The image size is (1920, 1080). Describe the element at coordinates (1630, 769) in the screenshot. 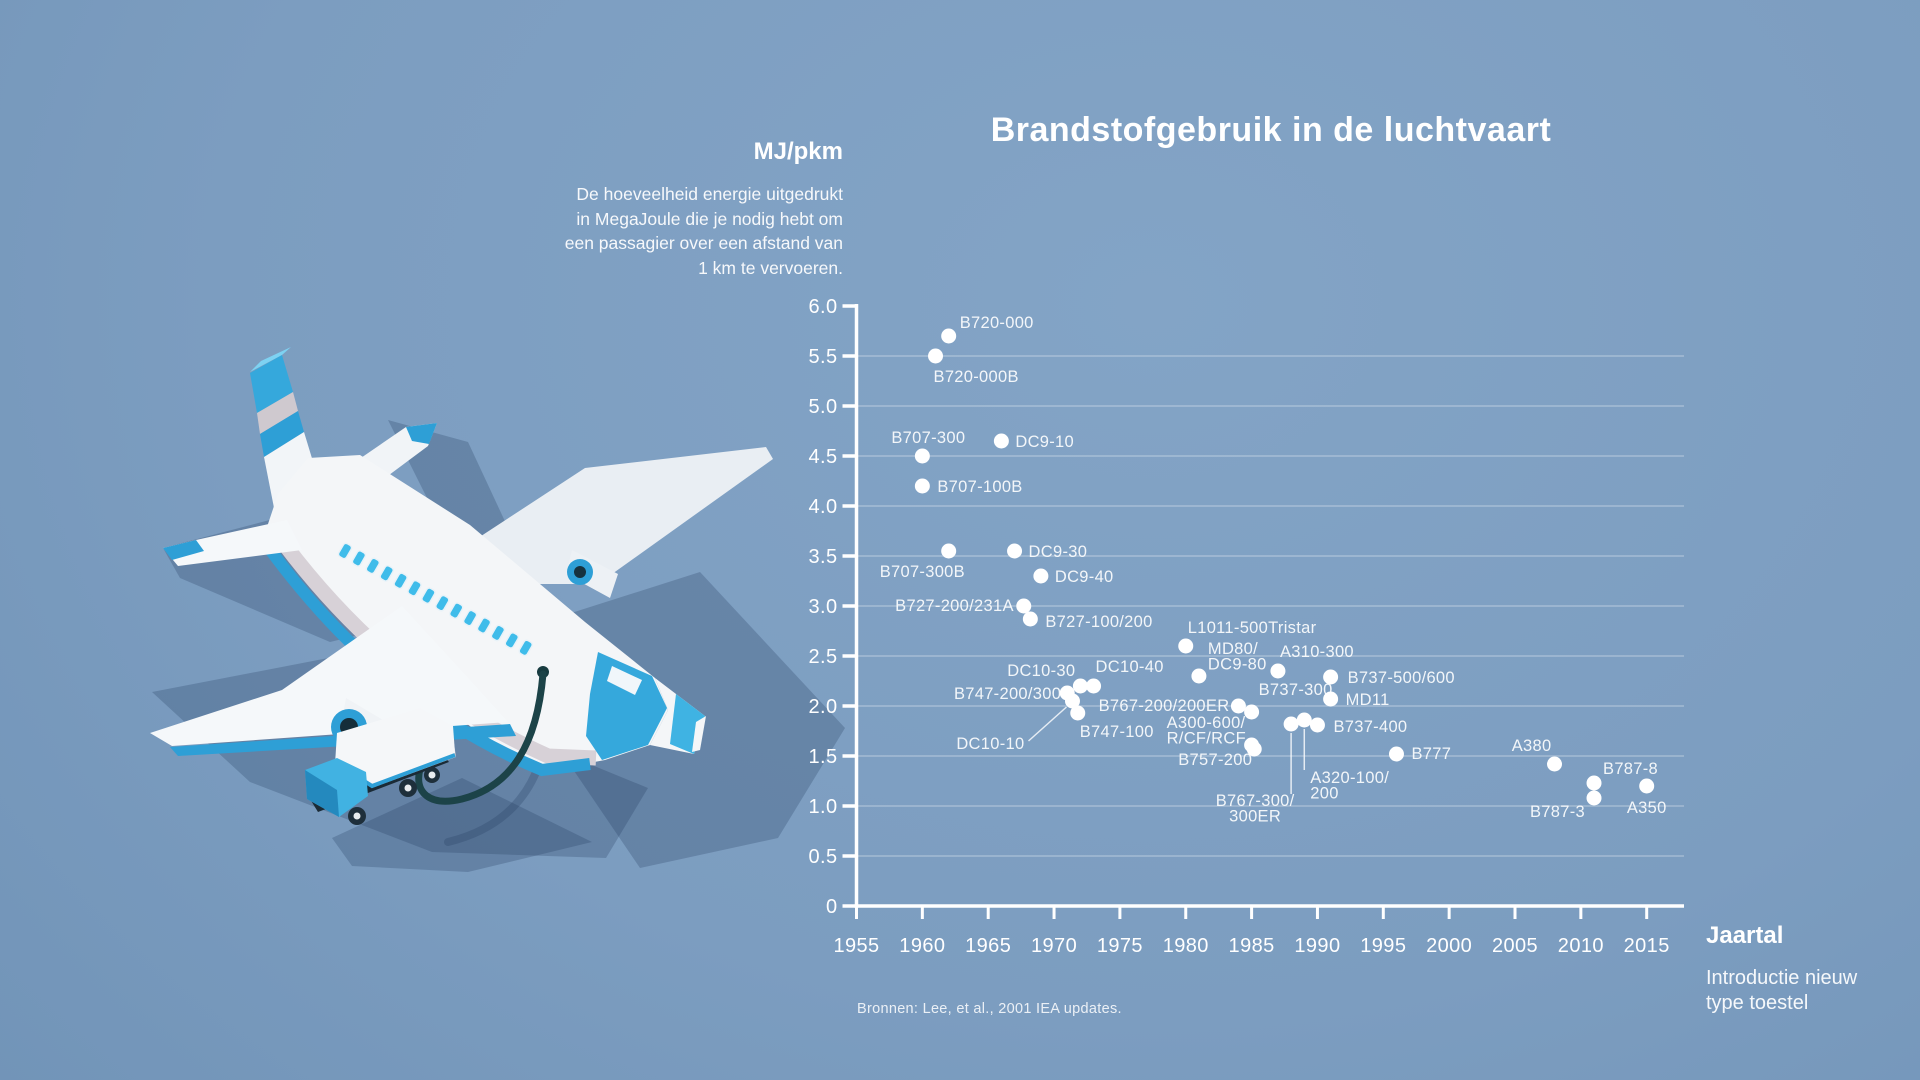

I see `data-point-label: B787-8` at that location.